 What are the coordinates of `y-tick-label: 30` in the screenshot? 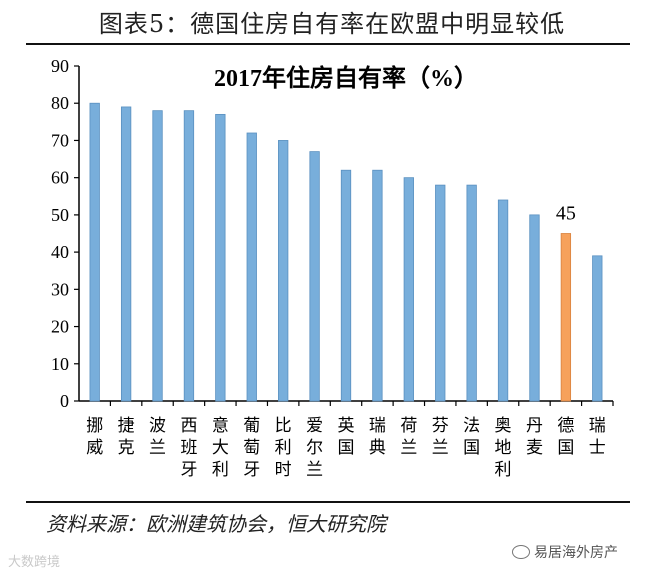 It's located at (60, 289).